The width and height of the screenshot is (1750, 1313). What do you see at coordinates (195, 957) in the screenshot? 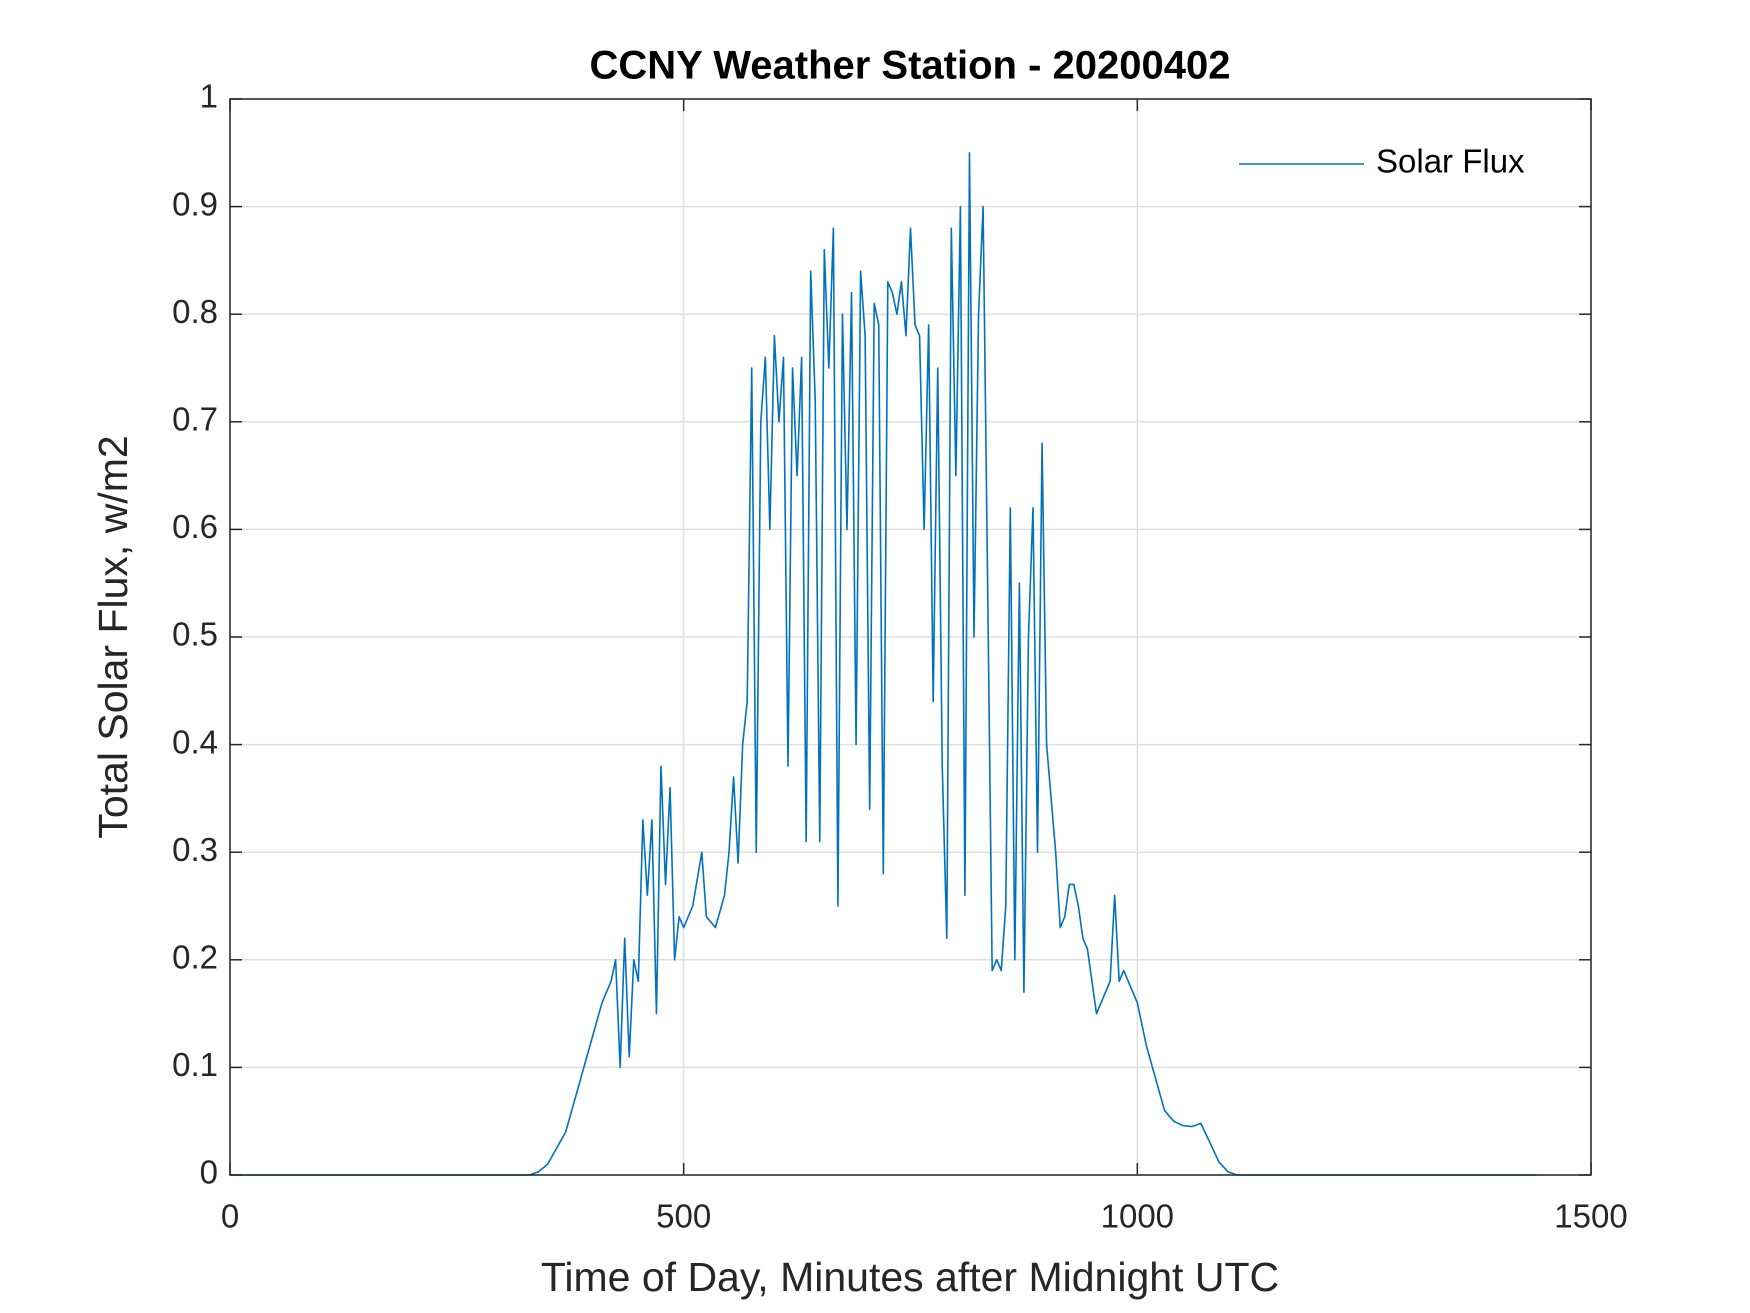
I see `y-tick-label: 0.2` at bounding box center [195, 957].